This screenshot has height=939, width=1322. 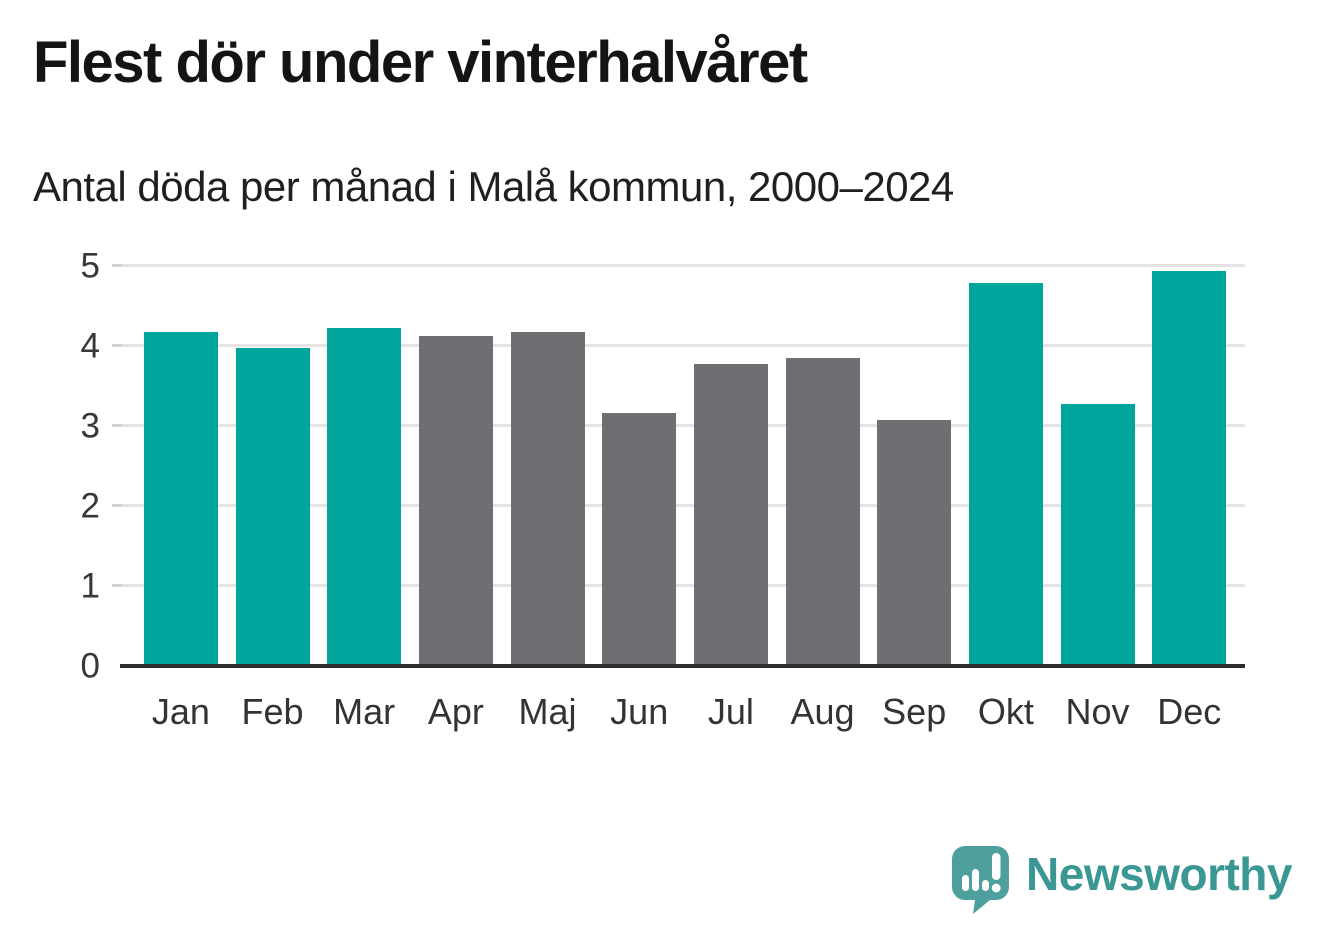 What do you see at coordinates (914, 711) in the screenshot?
I see `x-tick-label-sep: Sep` at bounding box center [914, 711].